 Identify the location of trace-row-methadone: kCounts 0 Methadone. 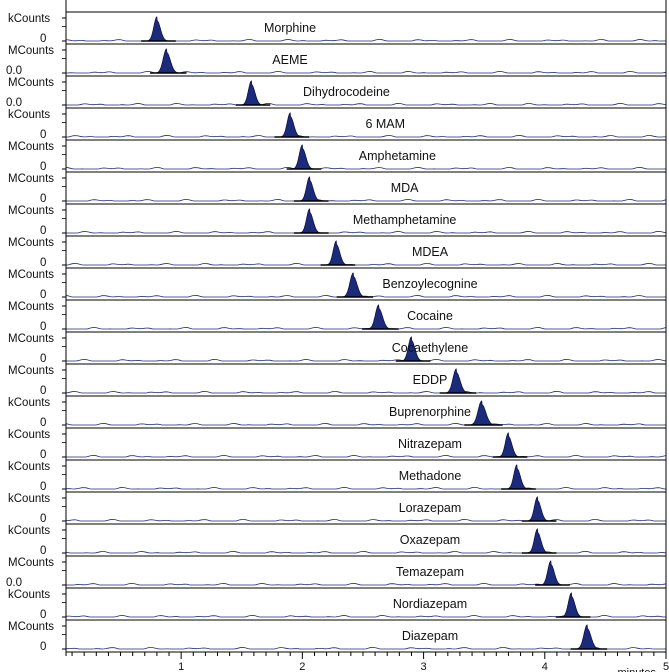
(337, 476).